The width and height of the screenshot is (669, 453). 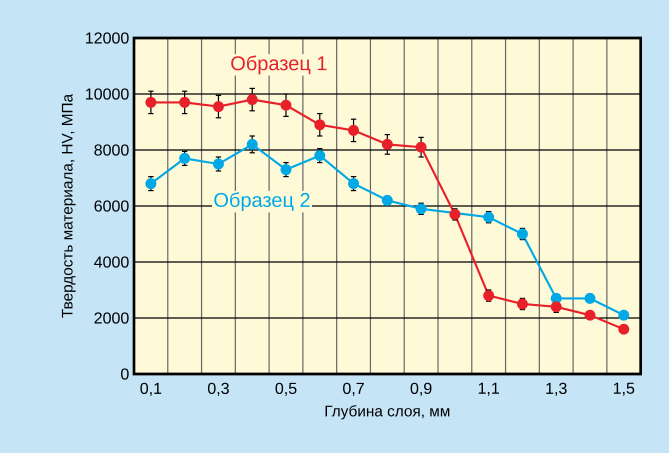 What do you see at coordinates (111, 318) in the screenshot?
I see `y-tick-label: 2000` at bounding box center [111, 318].